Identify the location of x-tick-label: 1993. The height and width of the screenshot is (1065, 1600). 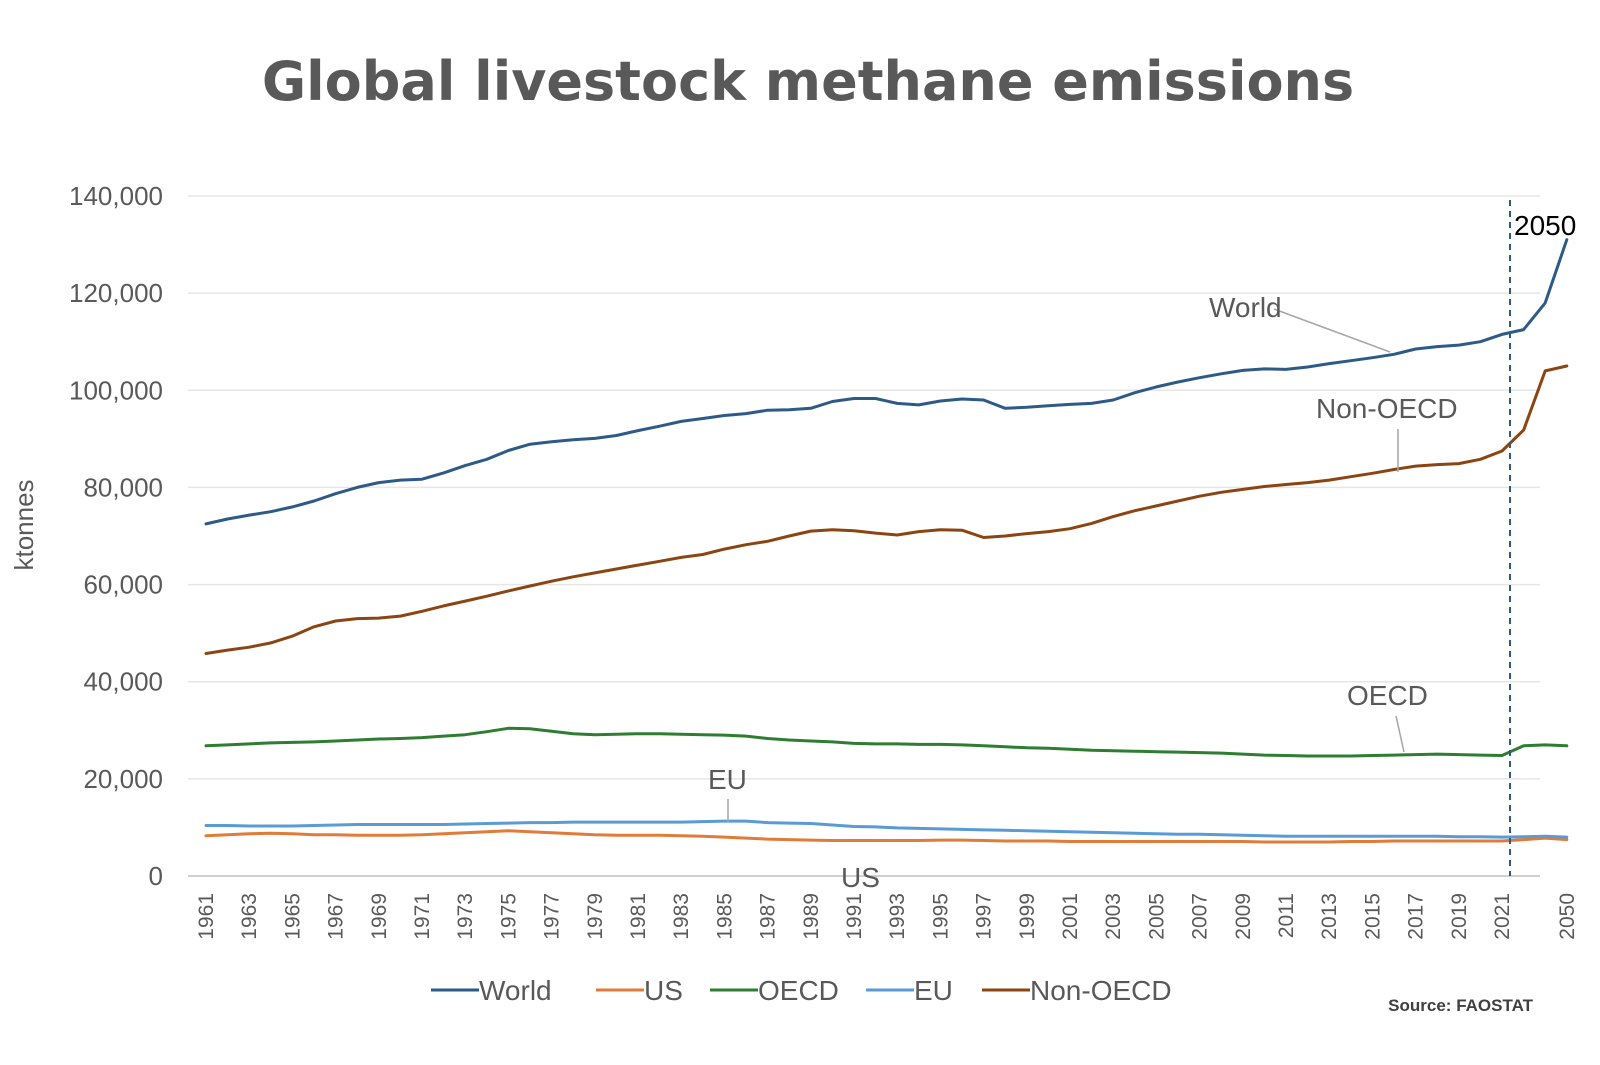
(897, 916).